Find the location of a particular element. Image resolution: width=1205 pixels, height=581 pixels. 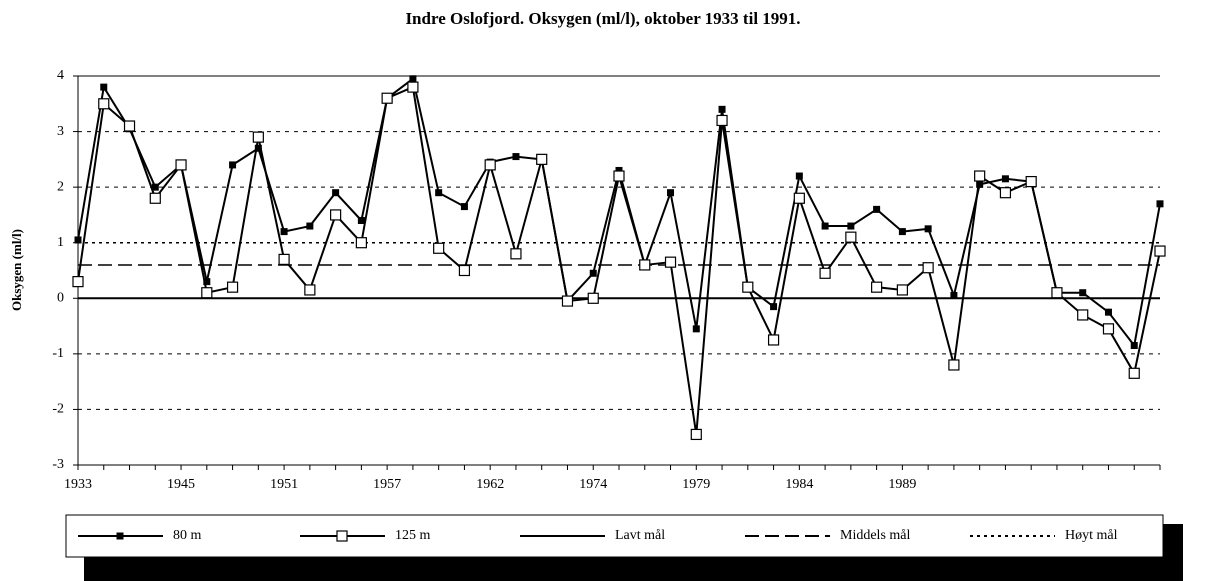

legend-box is located at coordinates (614, 536).